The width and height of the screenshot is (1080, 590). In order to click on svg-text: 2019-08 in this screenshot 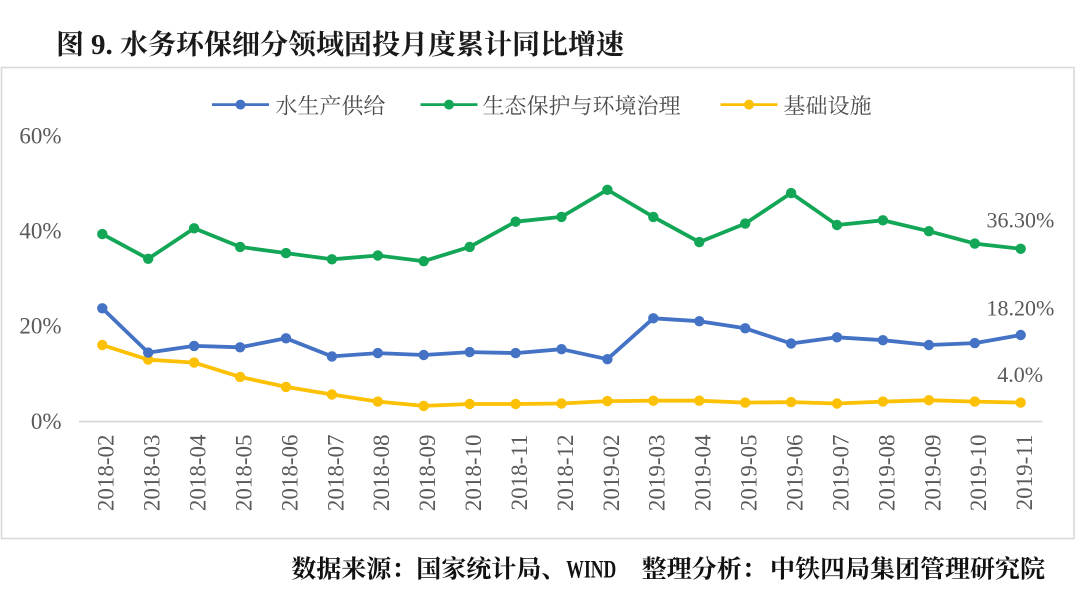, I will do `click(886, 473)`.